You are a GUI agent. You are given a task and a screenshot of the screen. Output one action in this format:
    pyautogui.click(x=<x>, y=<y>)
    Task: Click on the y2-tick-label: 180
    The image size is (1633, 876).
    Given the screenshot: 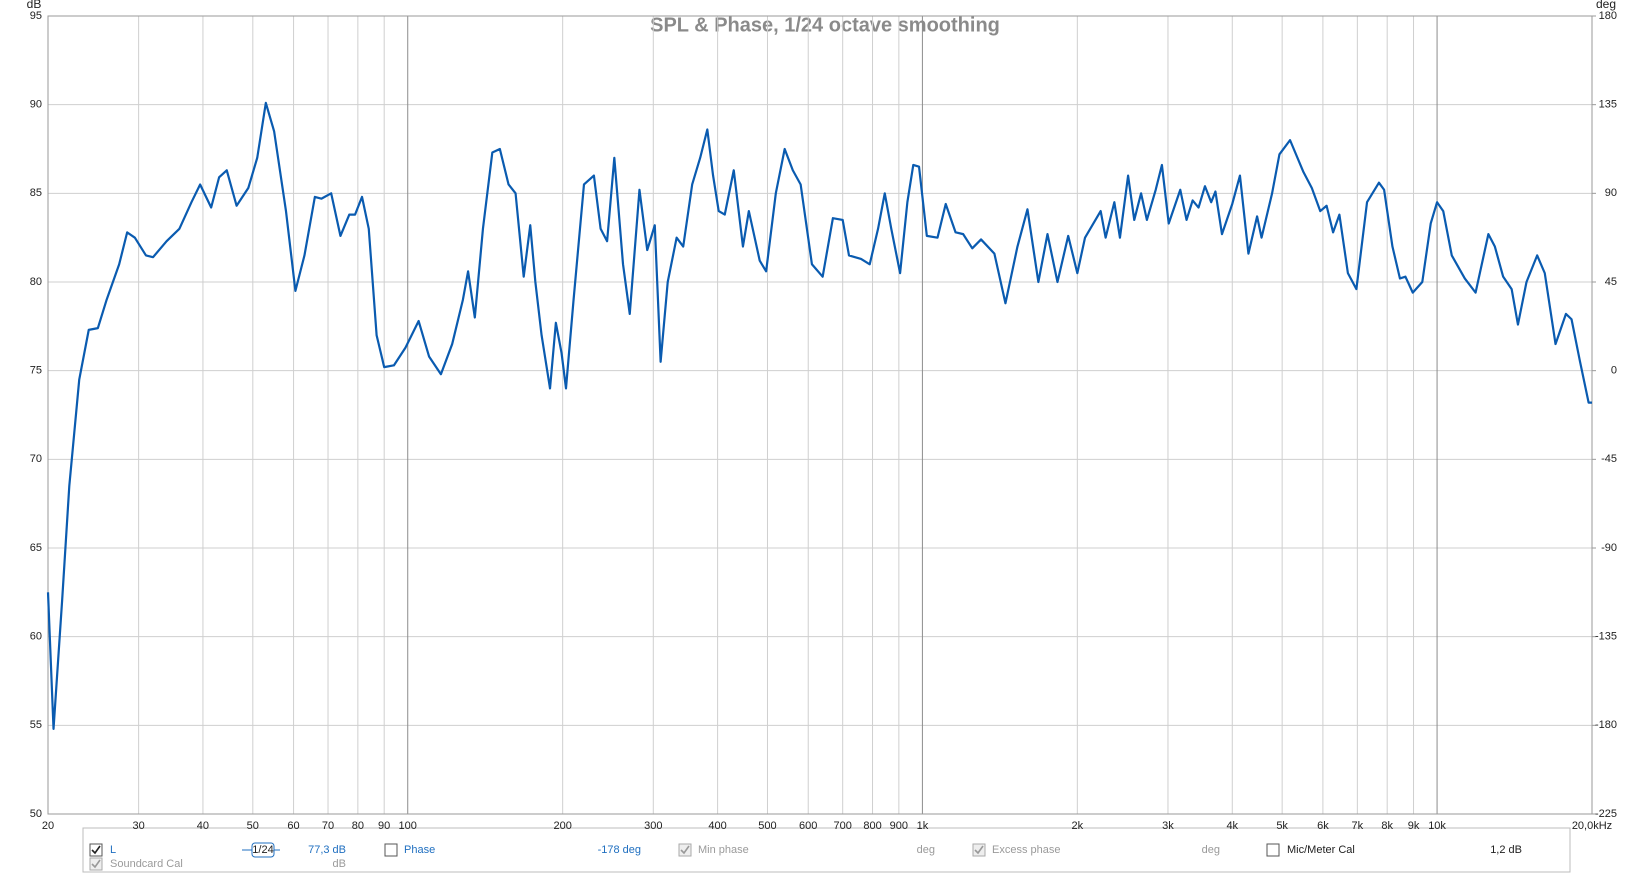 What is the action you would take?
    pyautogui.click(x=1608, y=16)
    